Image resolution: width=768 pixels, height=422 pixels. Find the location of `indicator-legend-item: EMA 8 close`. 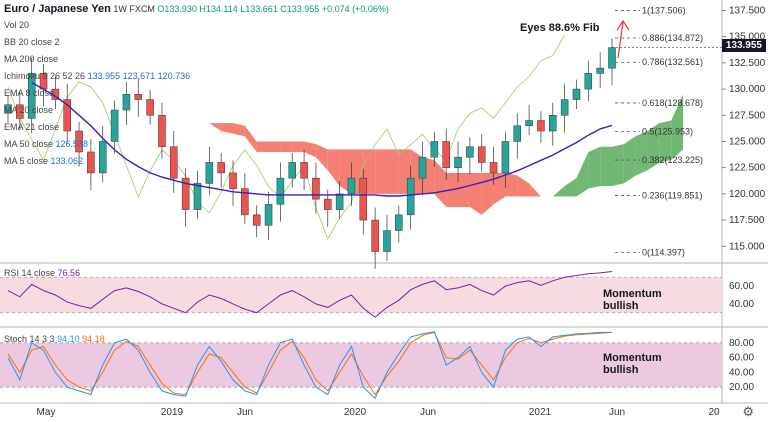

indicator-legend-item: EMA 8 close is located at coordinates (29, 93).